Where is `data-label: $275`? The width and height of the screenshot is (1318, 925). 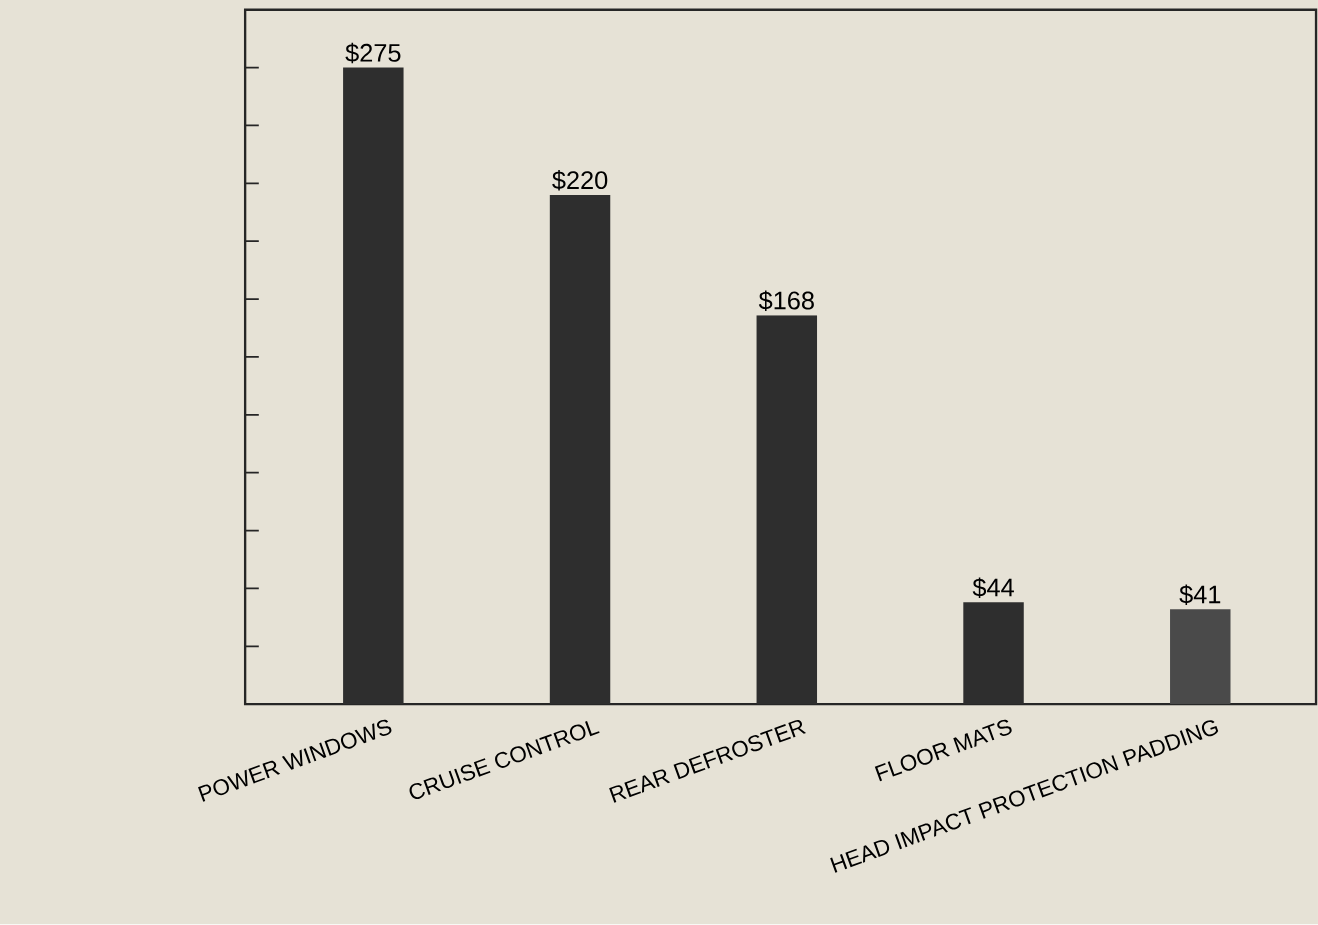
data-label: $275 is located at coordinates (373, 53).